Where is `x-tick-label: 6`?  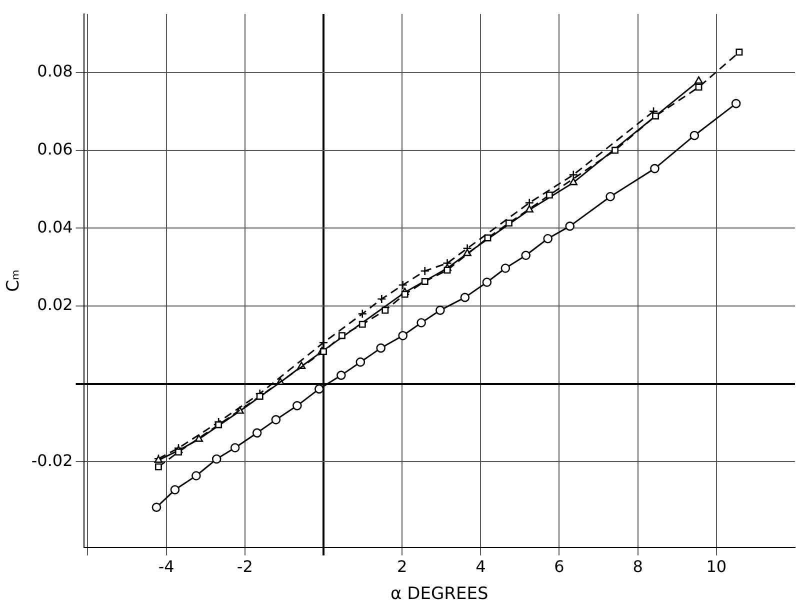
x-tick-label: 6 is located at coordinates (559, 566).